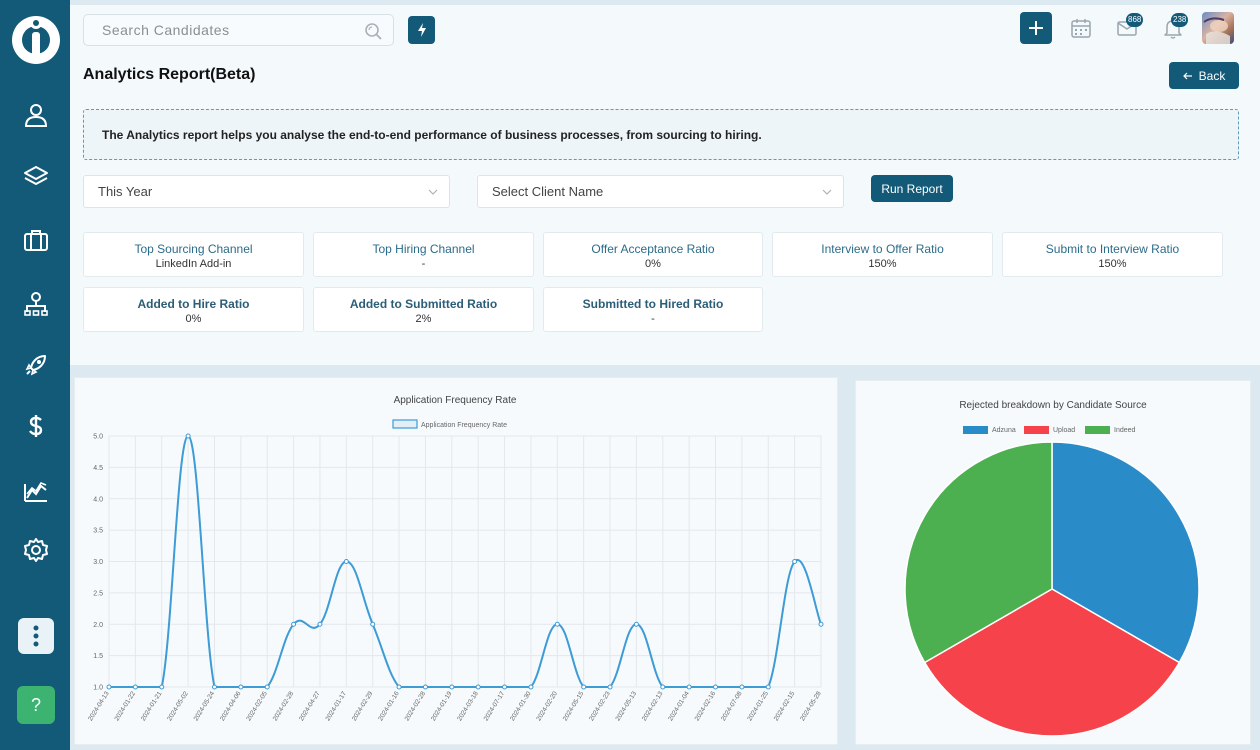  What do you see at coordinates (169, 74) in the screenshot?
I see `page-title: Analytics Report(Beta)` at bounding box center [169, 74].